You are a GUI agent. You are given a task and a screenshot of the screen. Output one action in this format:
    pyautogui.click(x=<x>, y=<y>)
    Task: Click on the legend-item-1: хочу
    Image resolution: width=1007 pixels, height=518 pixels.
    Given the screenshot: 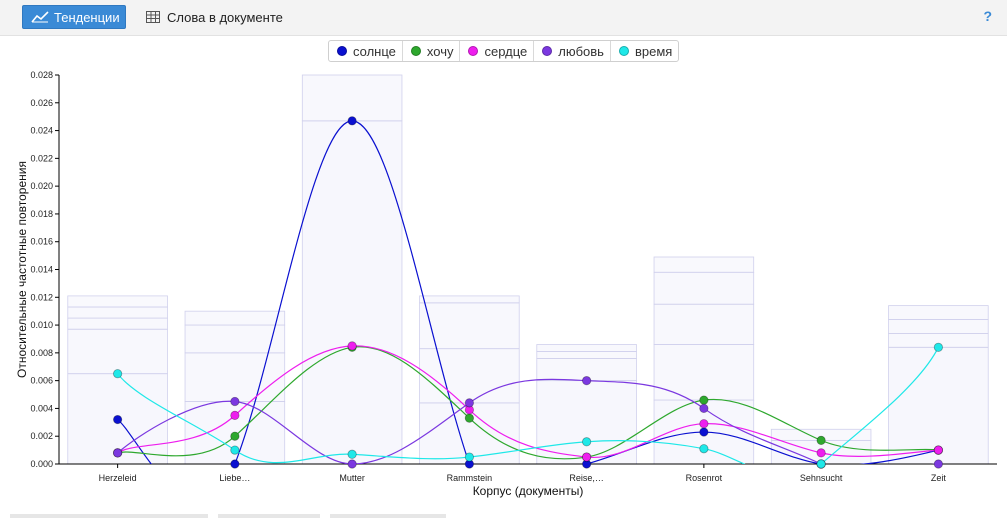 What is the action you would take?
    pyautogui.click(x=432, y=51)
    